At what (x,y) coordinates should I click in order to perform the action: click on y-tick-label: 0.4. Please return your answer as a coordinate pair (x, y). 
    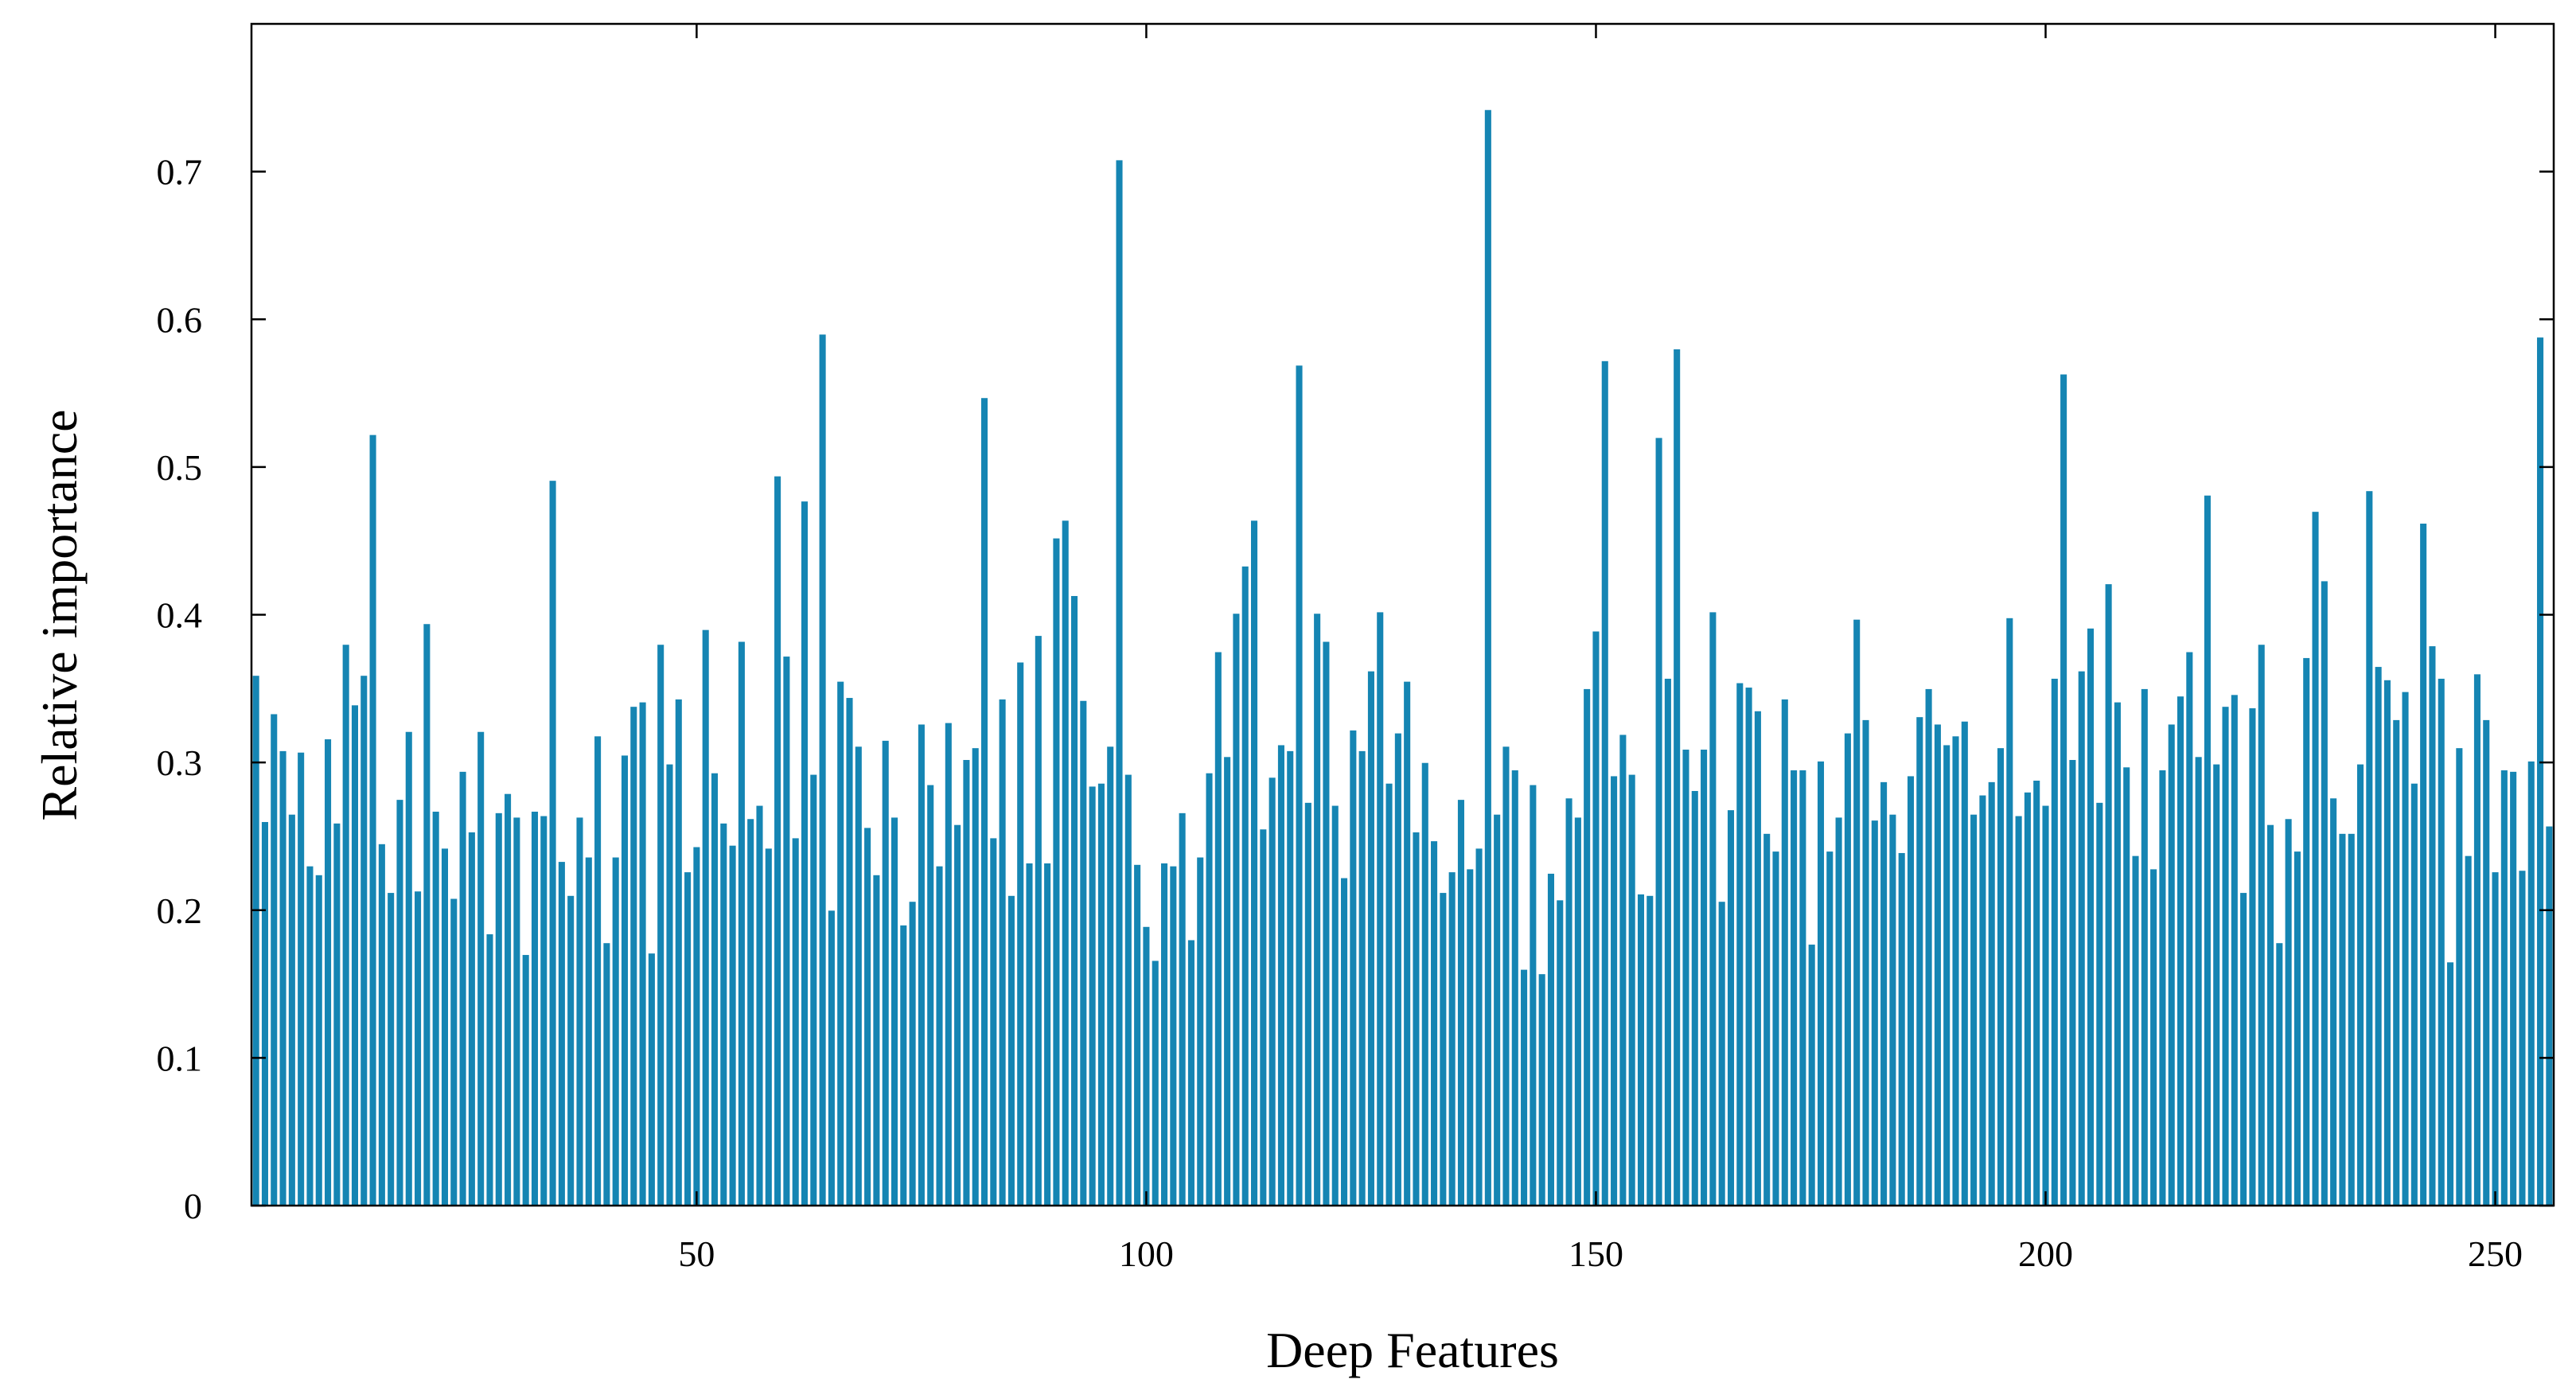
    Looking at the image, I should click on (180, 615).